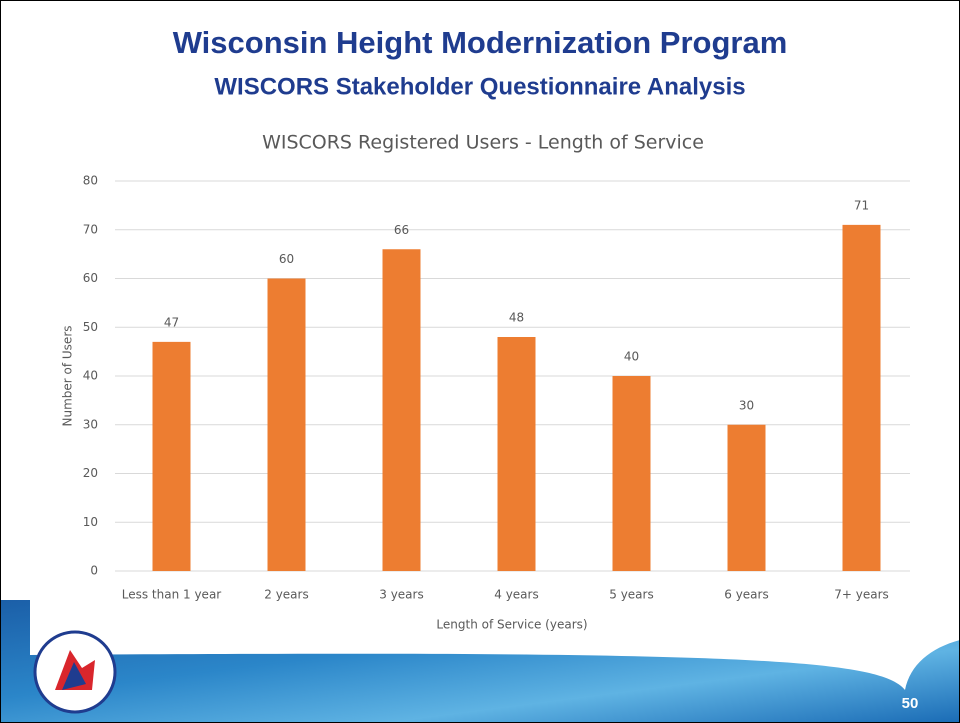 The width and height of the screenshot is (960, 723). I want to click on data-label: 48, so click(516, 318).